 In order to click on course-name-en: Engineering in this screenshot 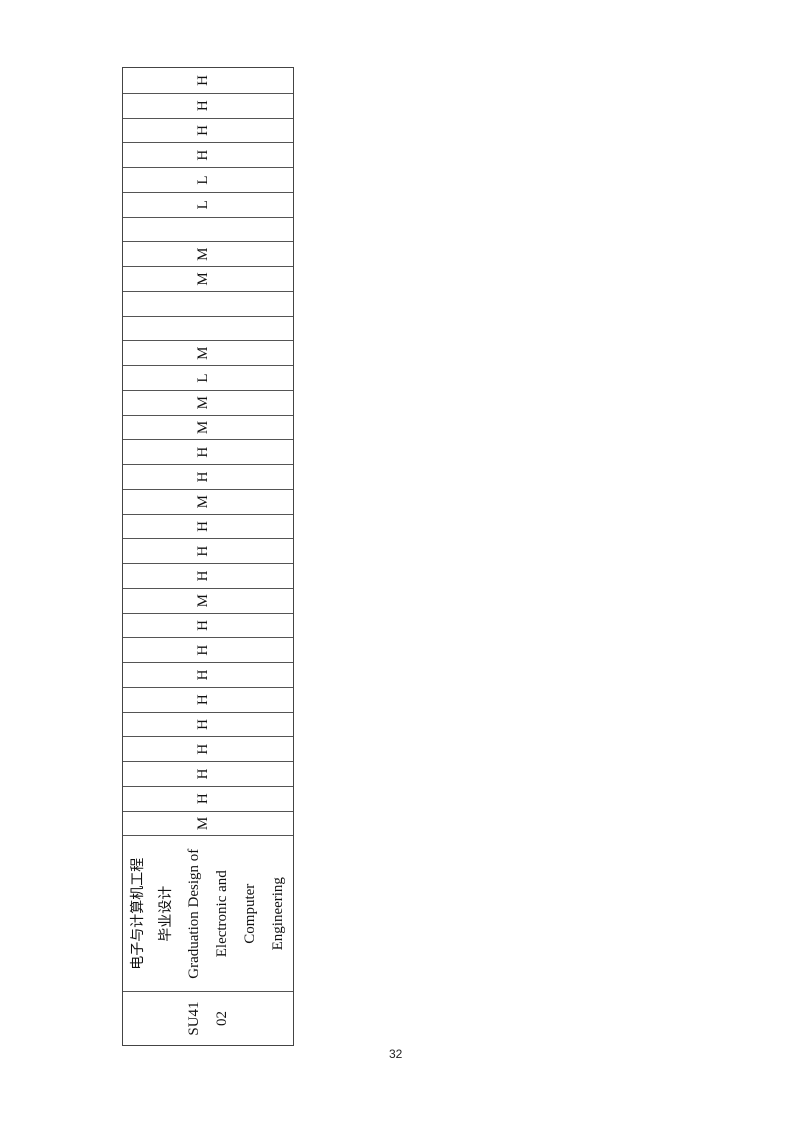, I will do `click(278, 914)`.